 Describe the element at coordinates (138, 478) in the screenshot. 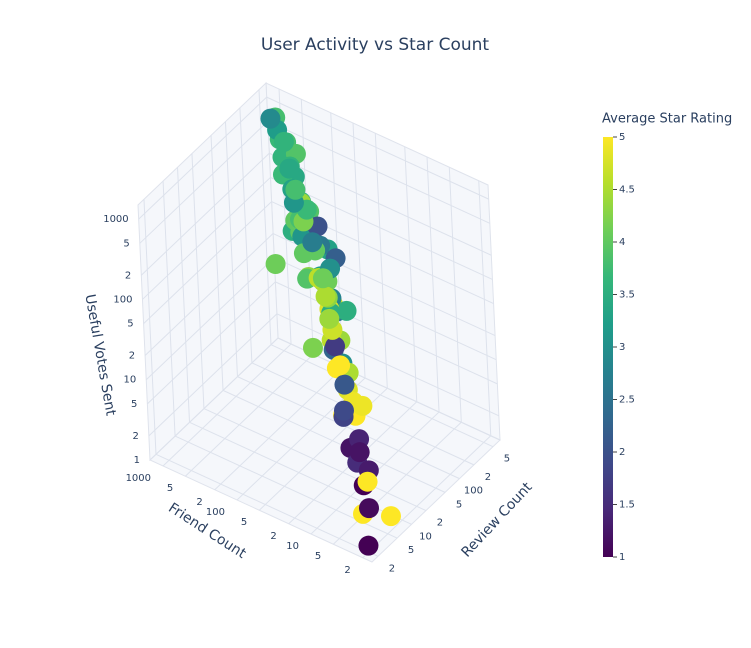

I see `y-tick-label: 1000` at that location.